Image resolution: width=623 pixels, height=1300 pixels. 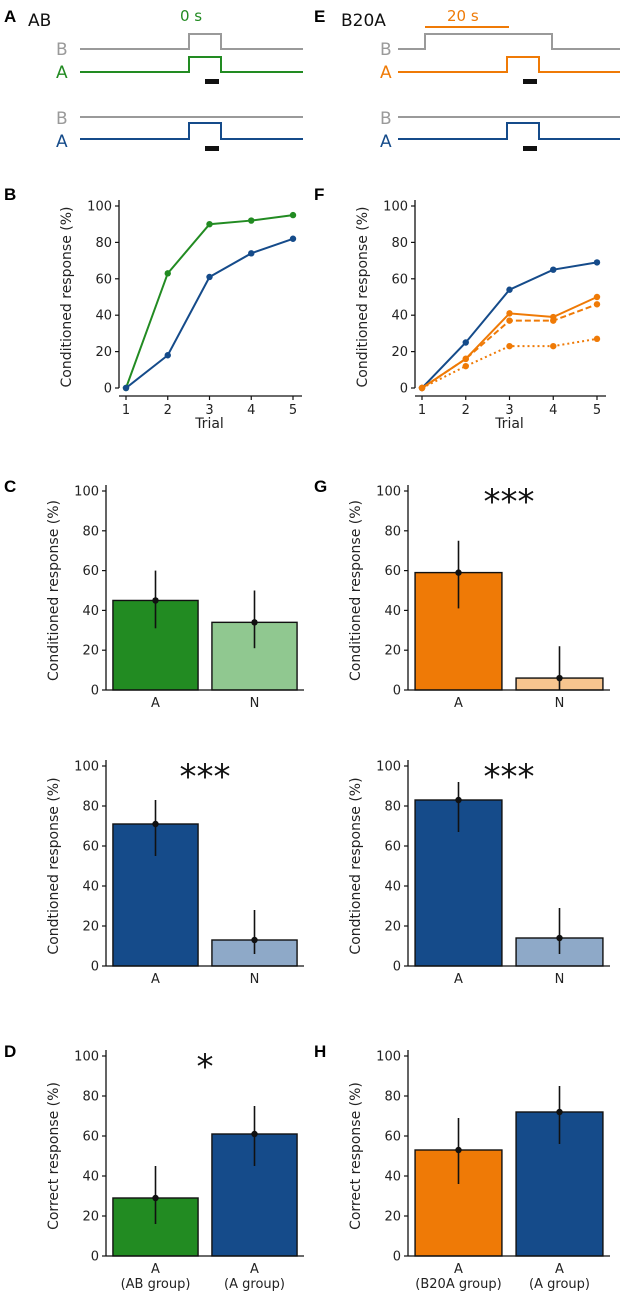 I want to click on panel-label-d: D, so click(x=10, y=1051).